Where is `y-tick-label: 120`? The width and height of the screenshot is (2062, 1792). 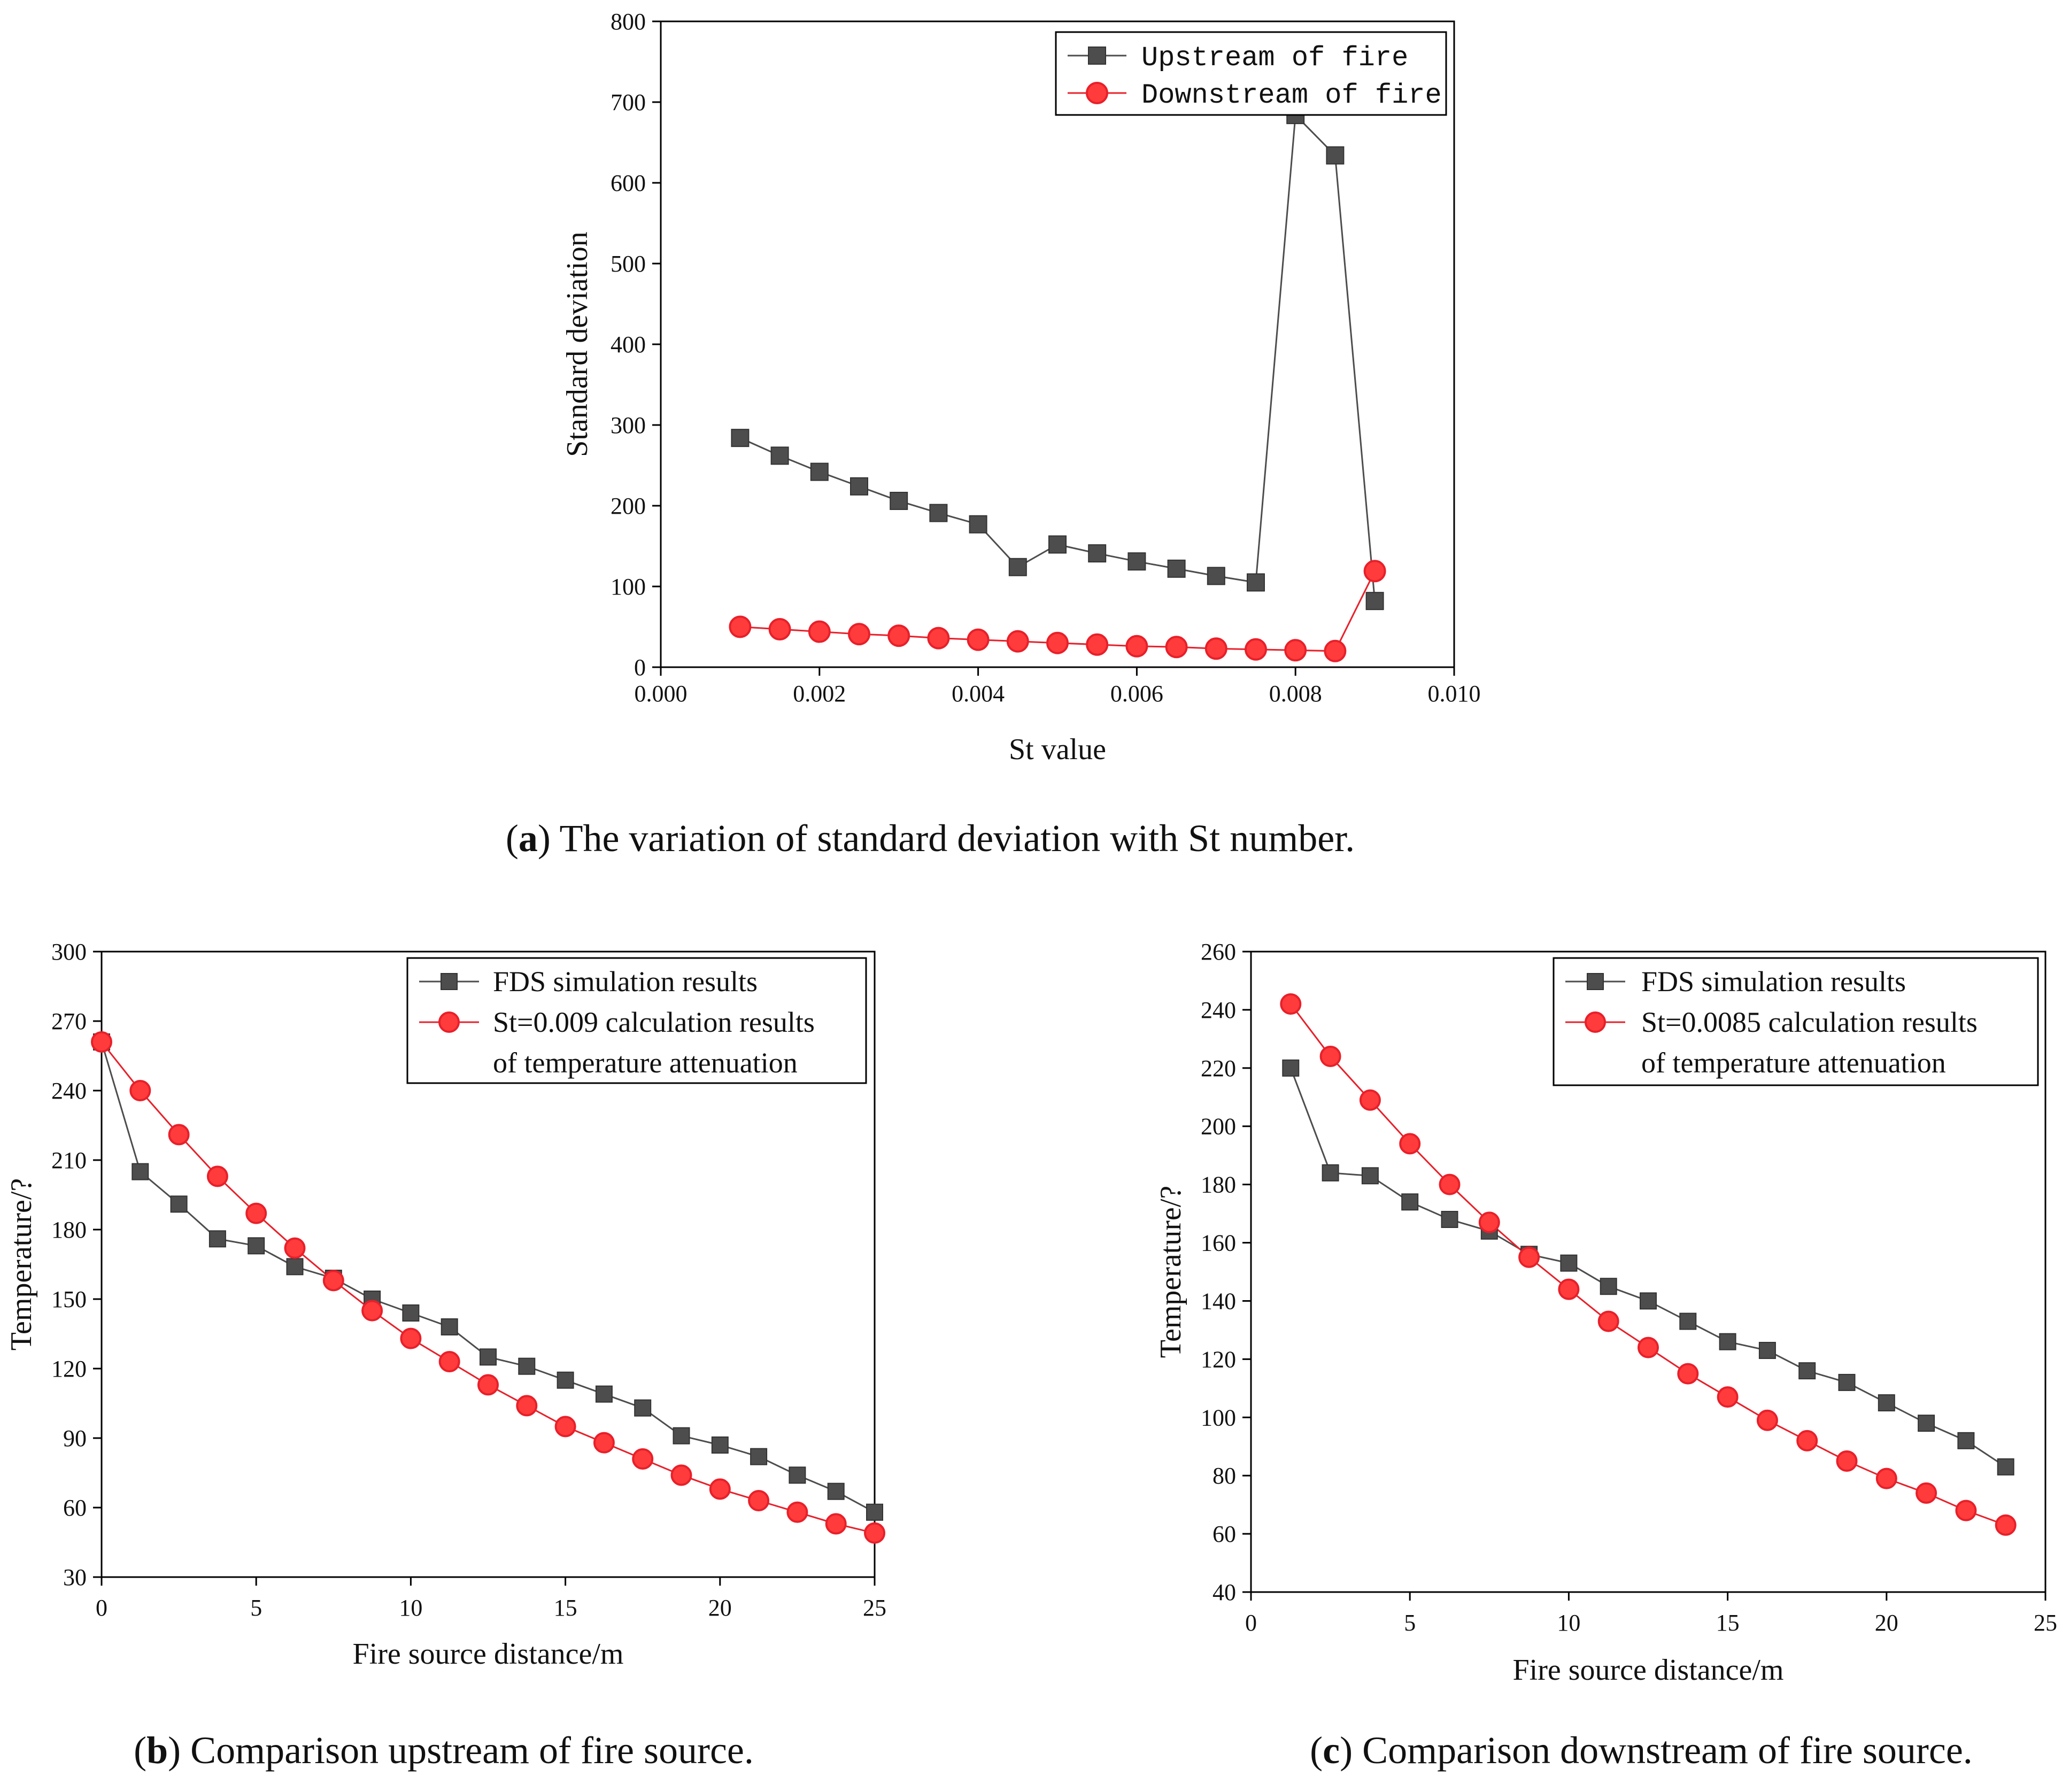
y-tick-label: 120 is located at coordinates (1218, 1359).